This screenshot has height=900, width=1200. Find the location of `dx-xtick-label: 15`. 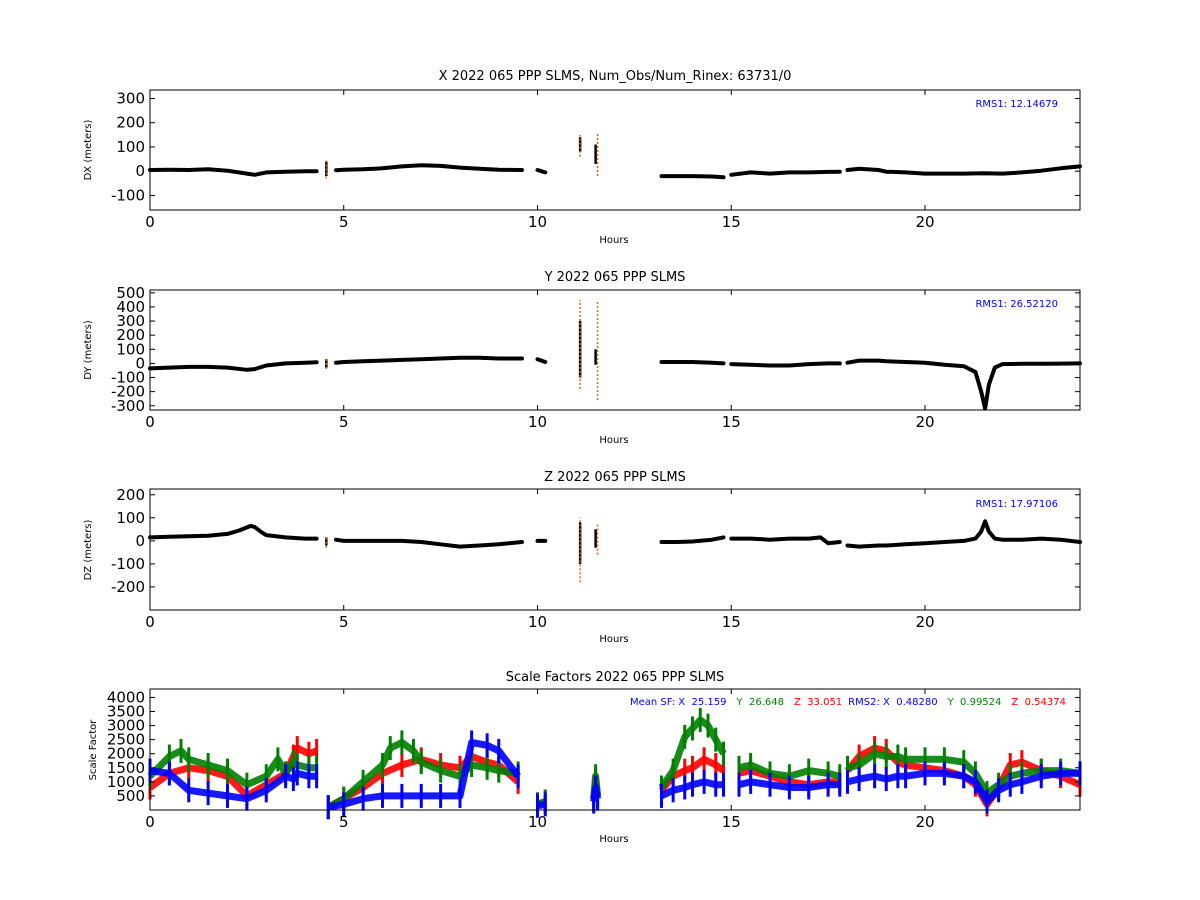

dx-xtick-label: 15 is located at coordinates (731, 222).